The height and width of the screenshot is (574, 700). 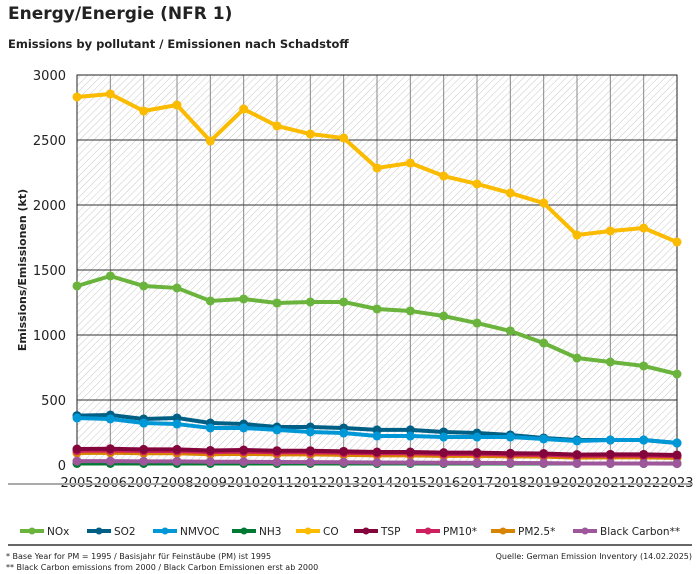 I want to click on legend-label: CO, so click(x=331, y=532).